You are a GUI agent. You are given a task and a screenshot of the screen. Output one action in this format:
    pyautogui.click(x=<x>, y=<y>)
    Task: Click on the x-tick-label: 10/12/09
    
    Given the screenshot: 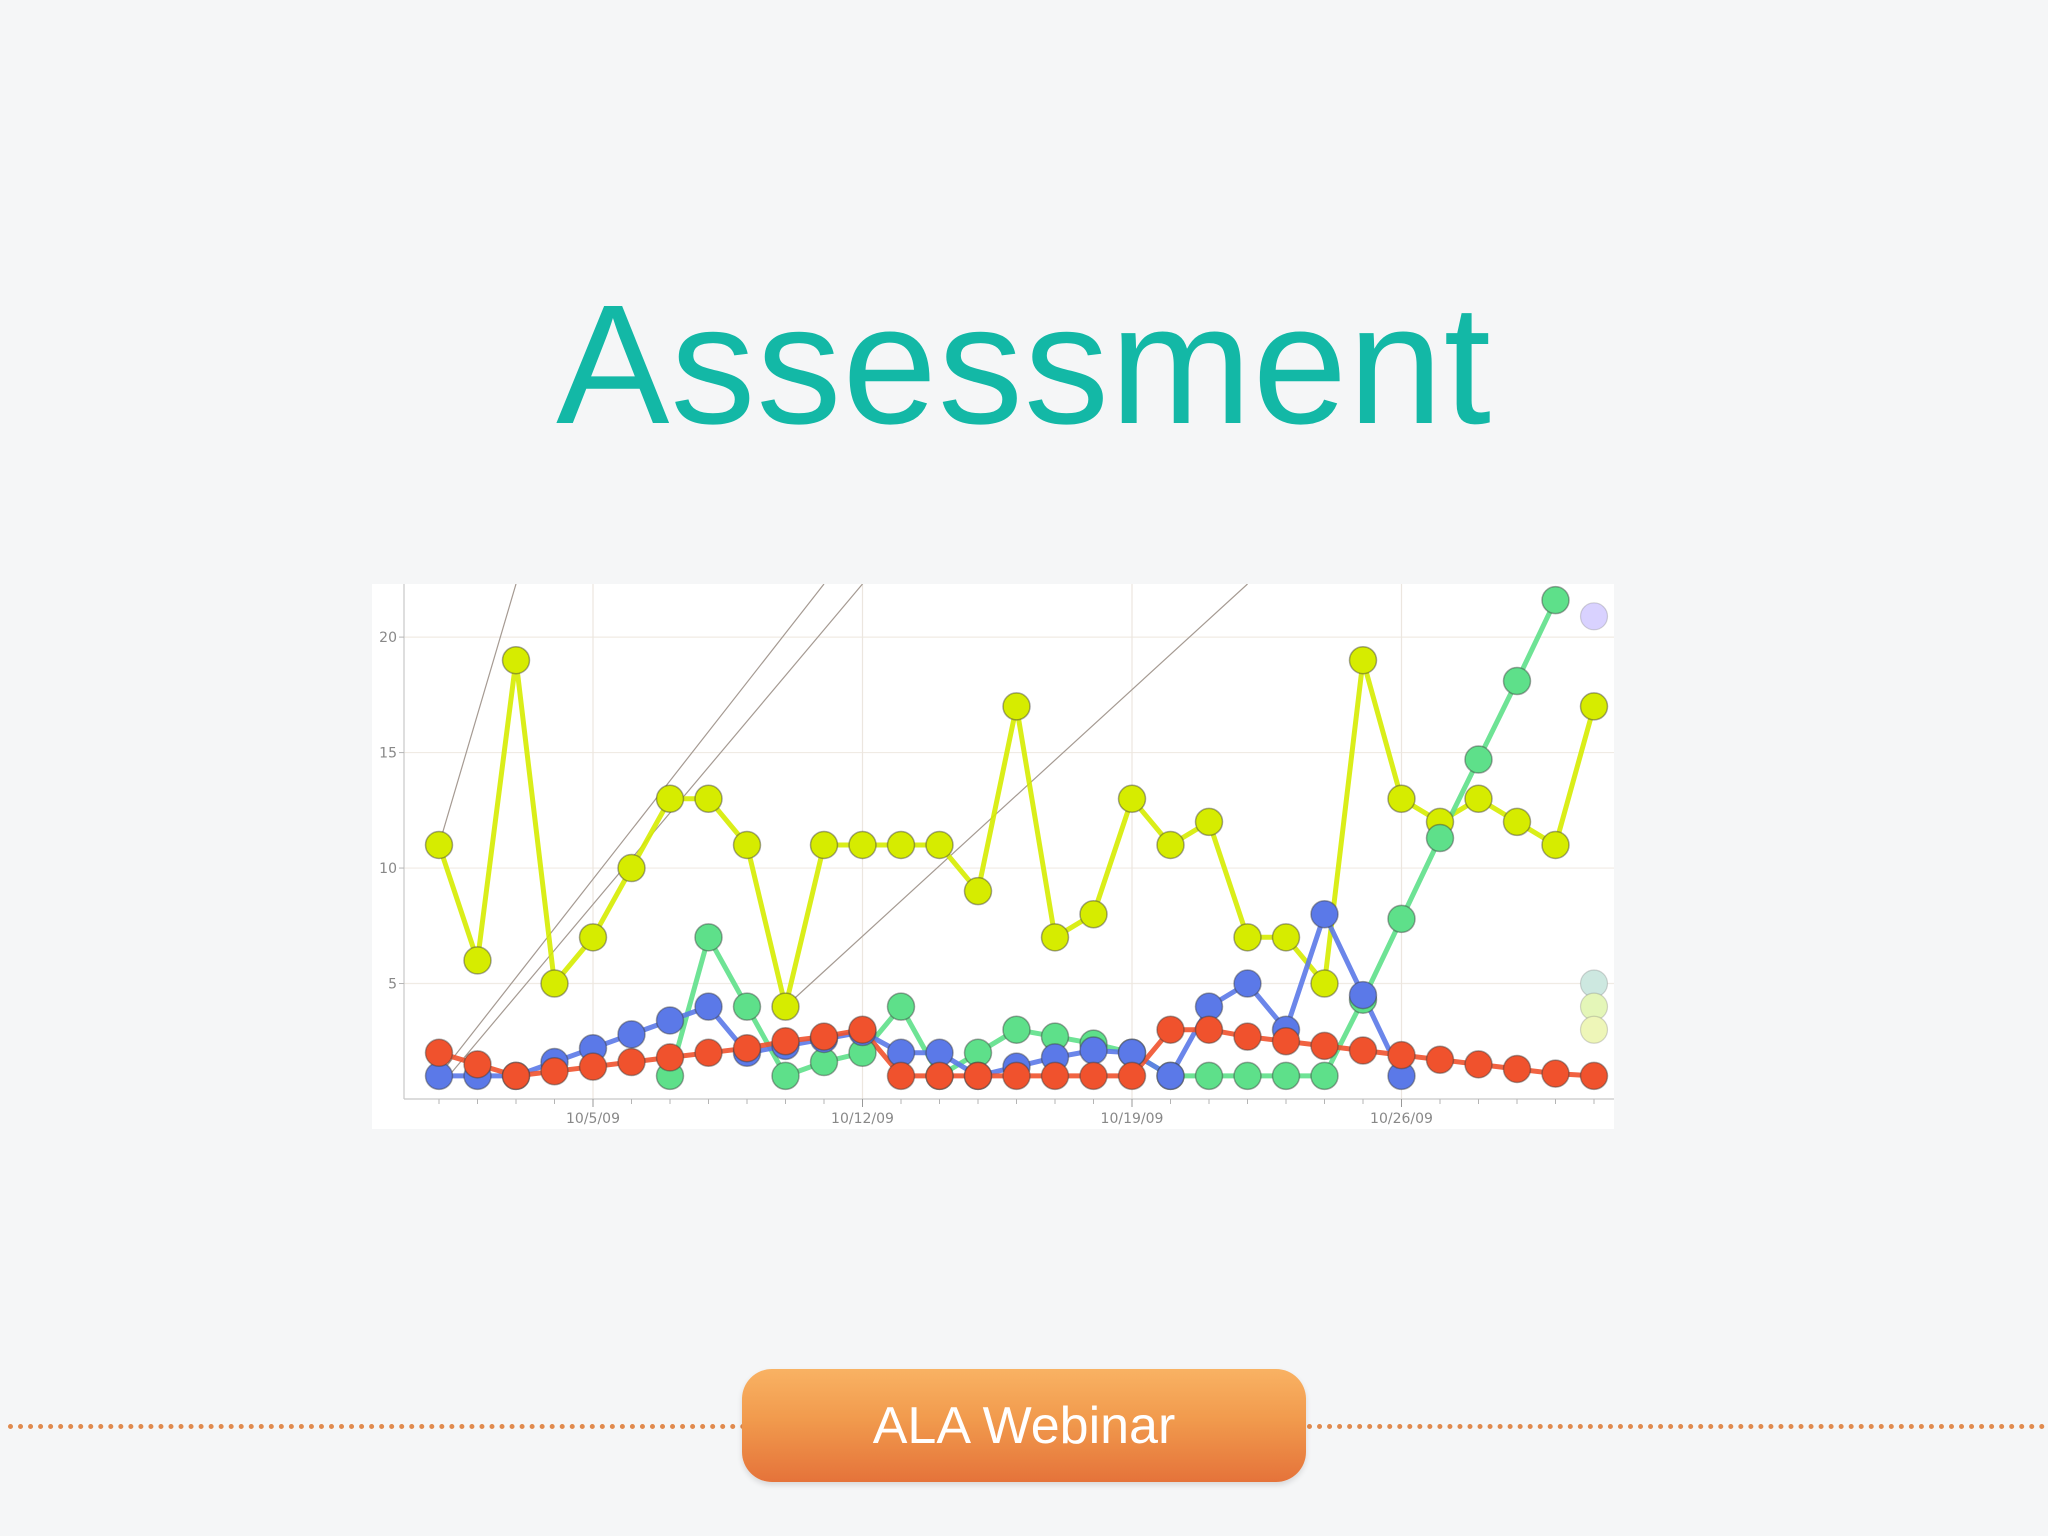 What is the action you would take?
    pyautogui.click(x=862, y=1119)
    